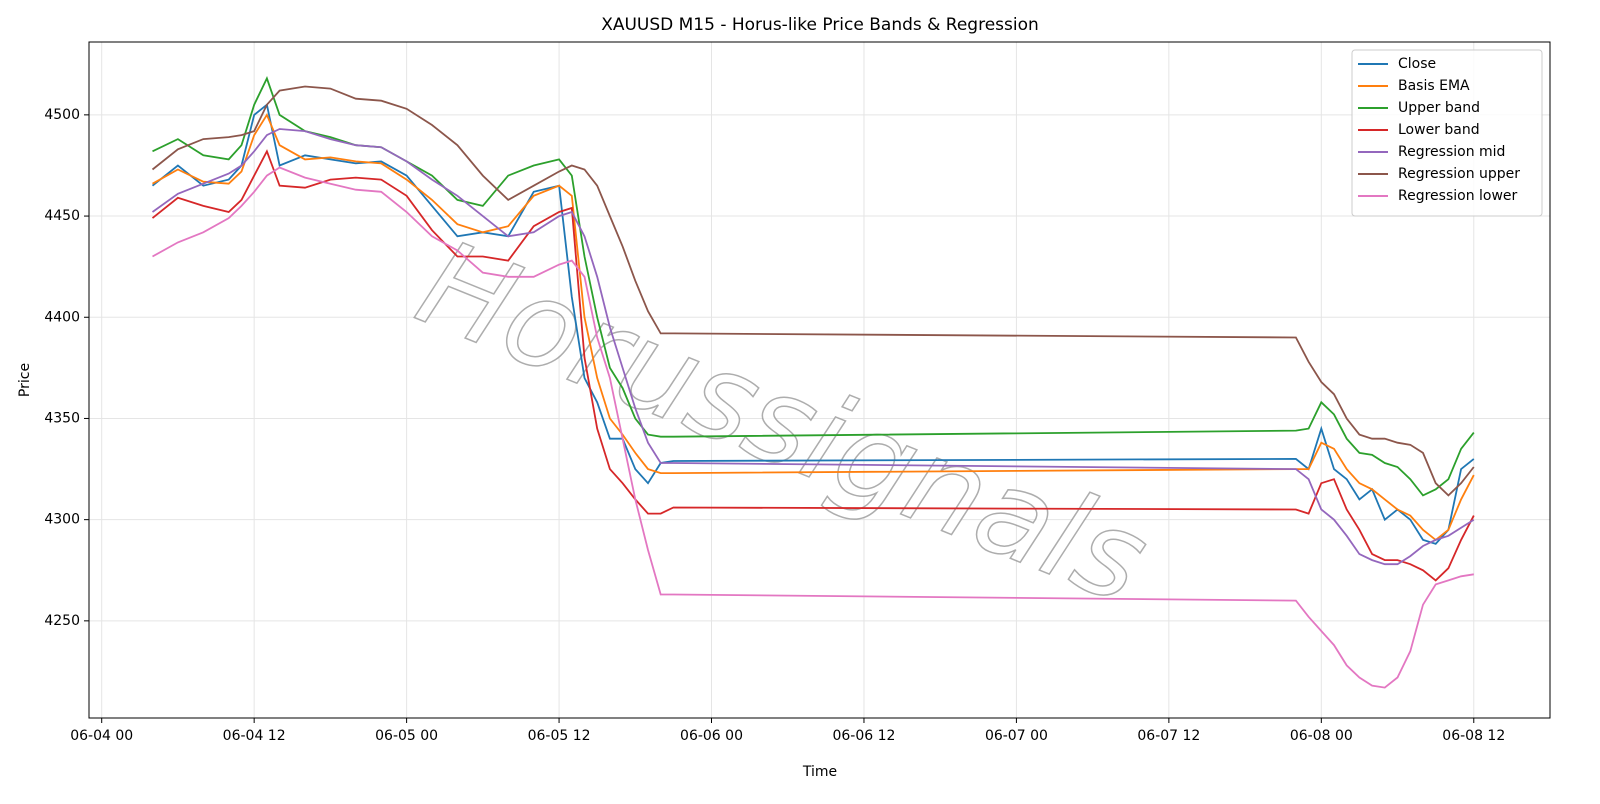 Image resolution: width=1600 pixels, height=804 pixels. Describe the element at coordinates (62, 317) in the screenshot. I see `y-tick-label: 4400` at that location.